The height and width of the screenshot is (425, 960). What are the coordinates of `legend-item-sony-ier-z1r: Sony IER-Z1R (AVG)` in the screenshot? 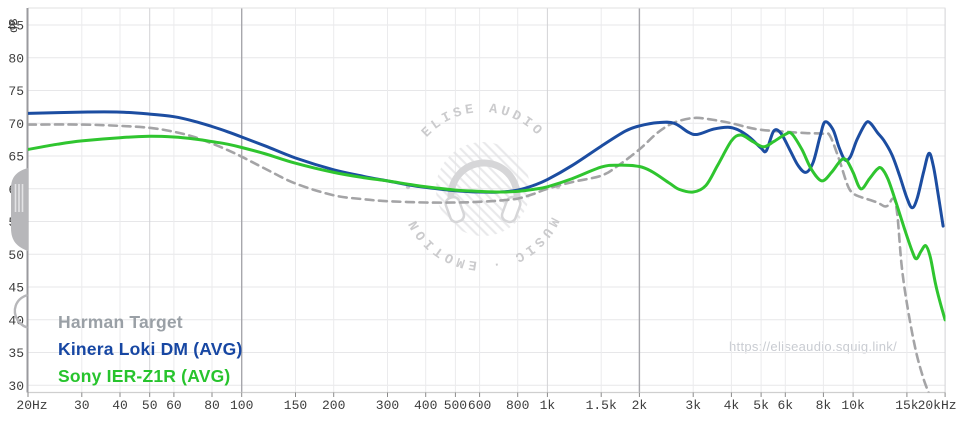 It's located at (144, 376).